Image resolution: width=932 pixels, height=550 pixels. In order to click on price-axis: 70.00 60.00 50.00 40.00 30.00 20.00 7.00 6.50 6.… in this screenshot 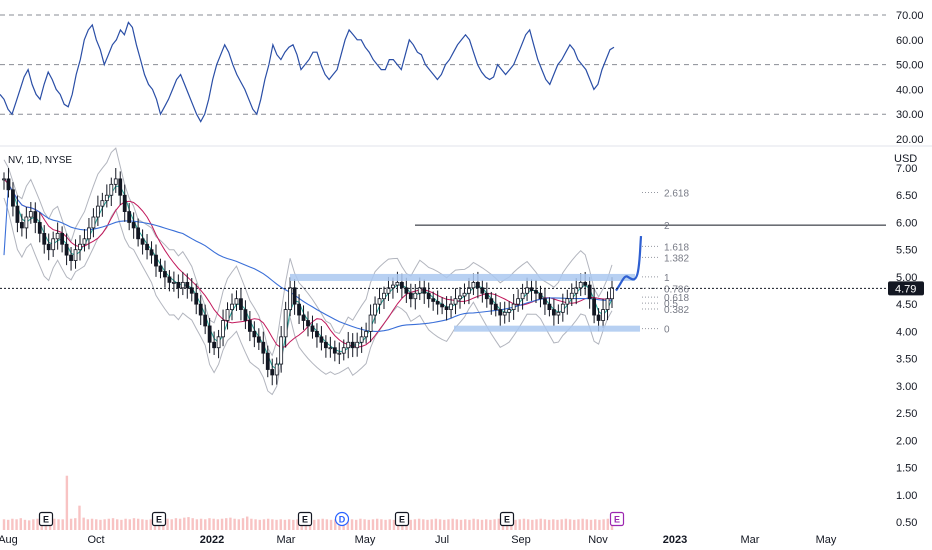, I will do `click(910, 269)`.